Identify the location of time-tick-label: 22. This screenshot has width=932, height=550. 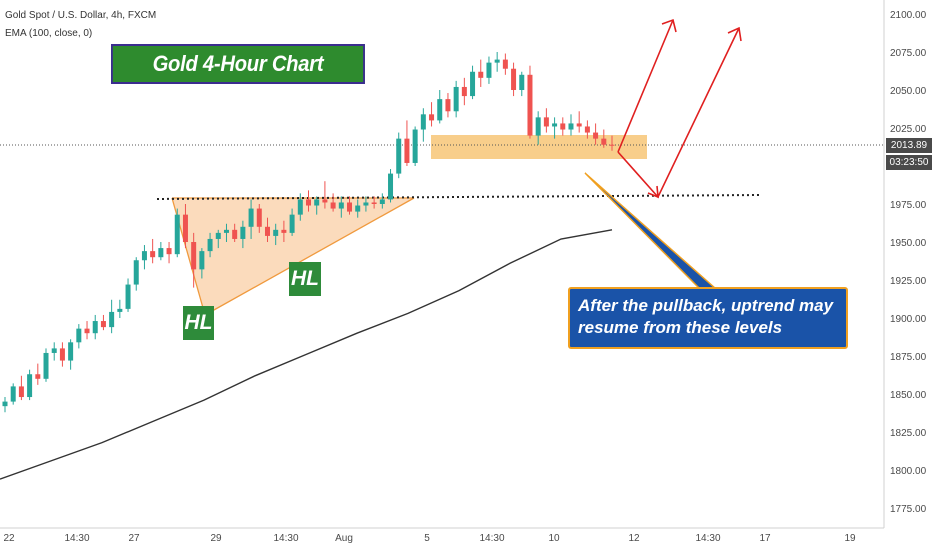
(9, 538).